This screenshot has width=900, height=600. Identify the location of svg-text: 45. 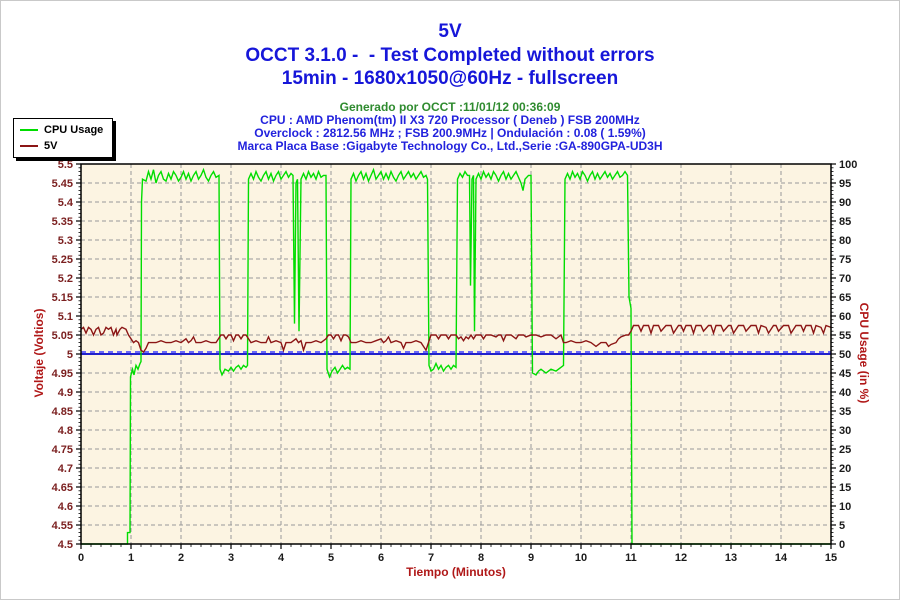
(845, 374).